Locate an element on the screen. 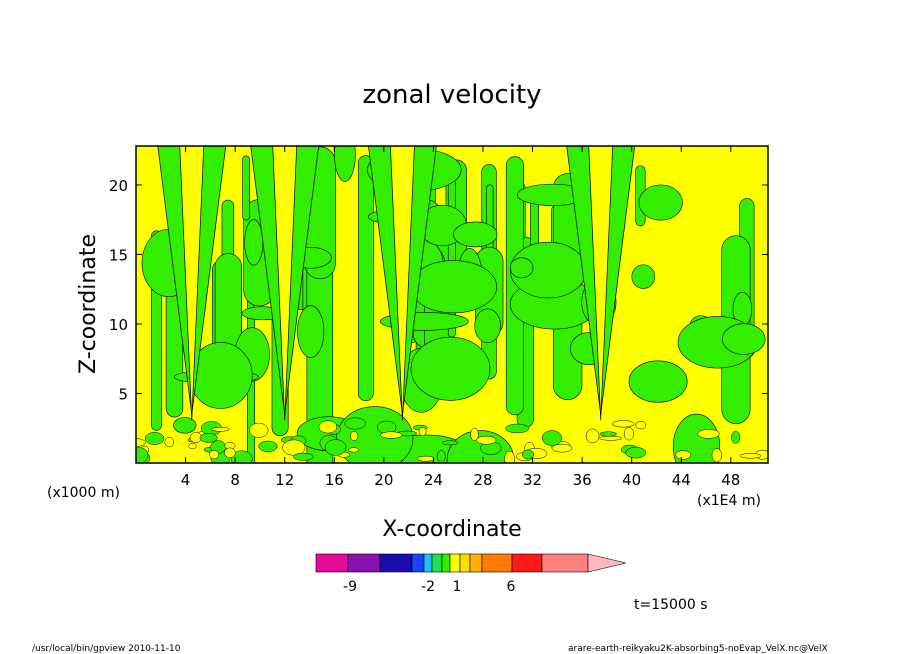  x-tick-label: 8 is located at coordinates (235, 480).